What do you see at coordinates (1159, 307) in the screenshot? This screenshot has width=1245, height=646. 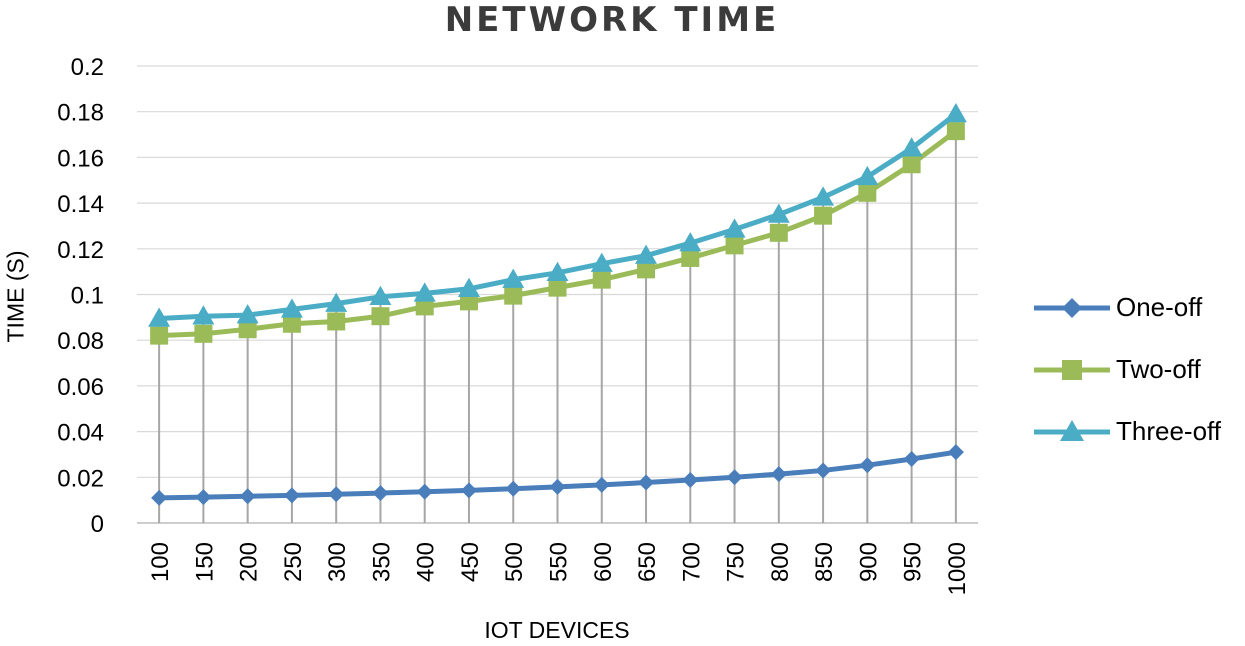 I see `legend-label: One-off` at bounding box center [1159, 307].